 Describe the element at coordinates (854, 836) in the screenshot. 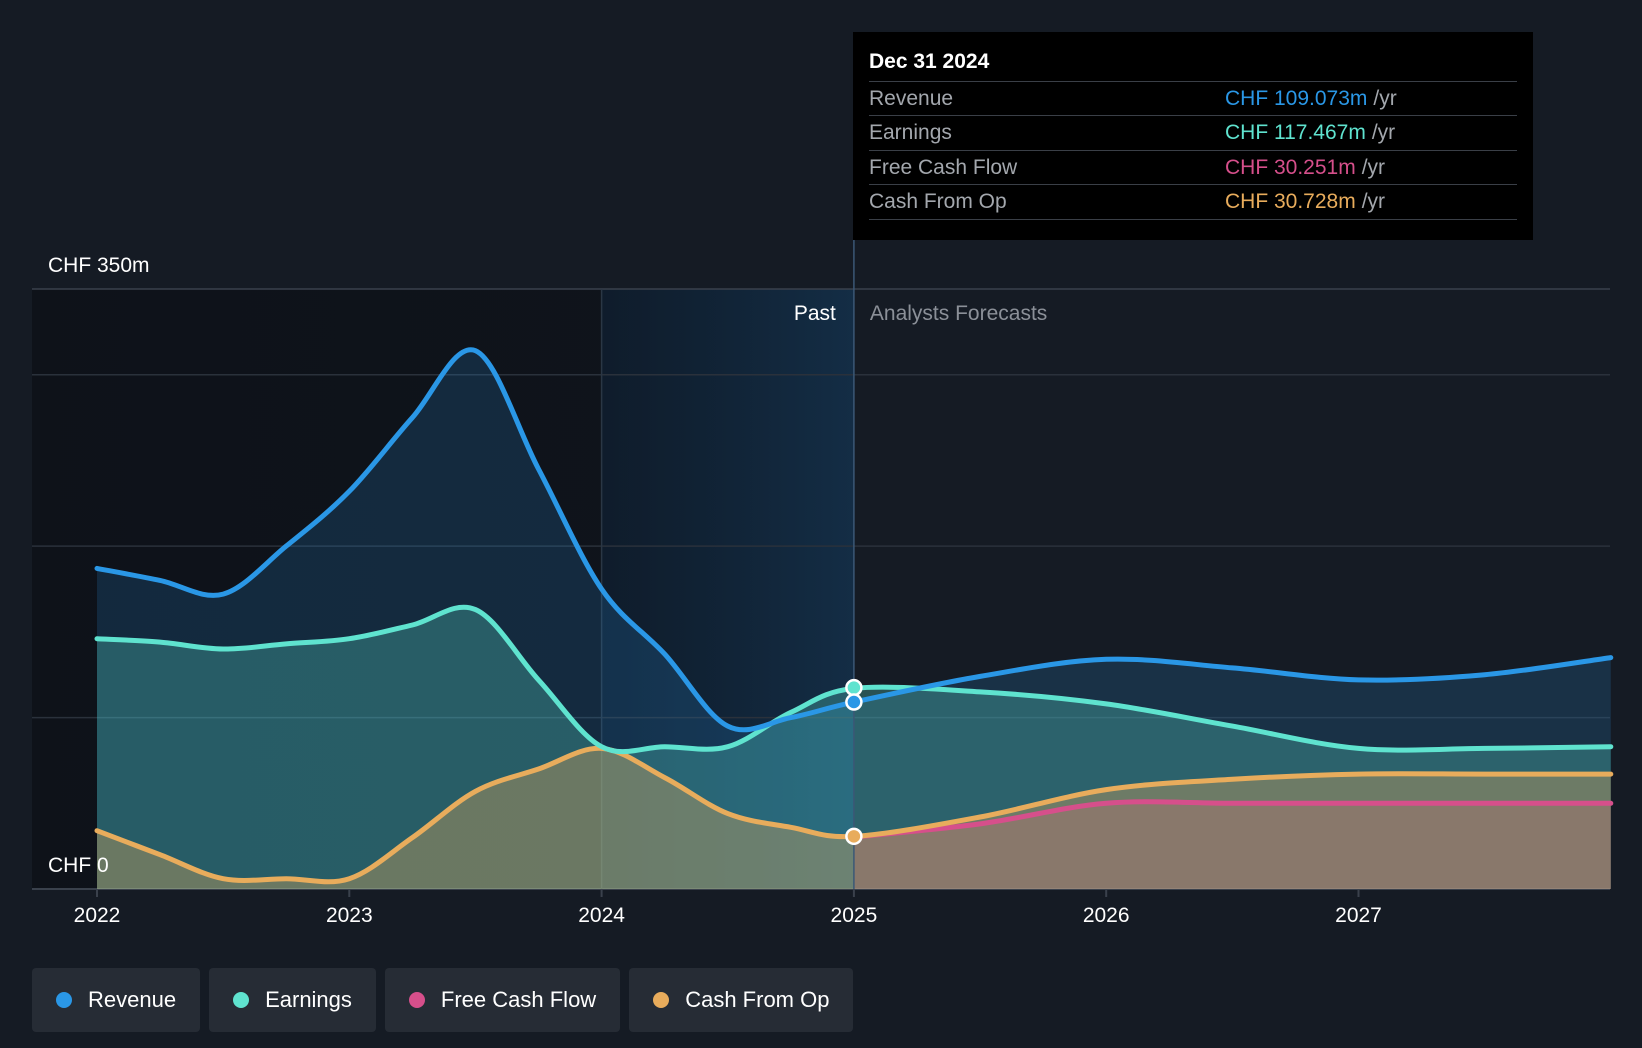

I see `marker-cash-from-op` at that location.